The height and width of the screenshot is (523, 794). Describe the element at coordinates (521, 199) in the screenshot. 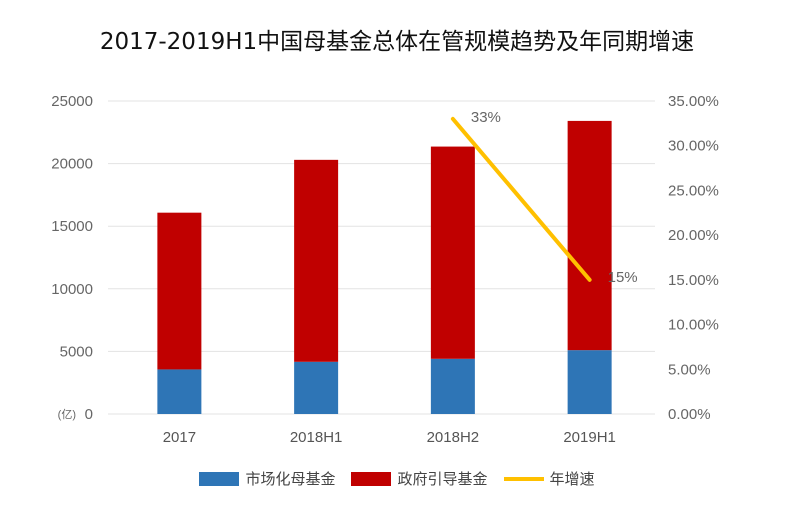

I see `growth-line` at that location.